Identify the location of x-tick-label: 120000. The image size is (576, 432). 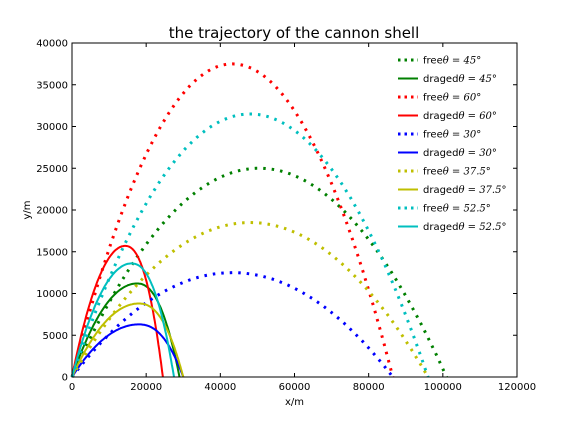
(517, 387).